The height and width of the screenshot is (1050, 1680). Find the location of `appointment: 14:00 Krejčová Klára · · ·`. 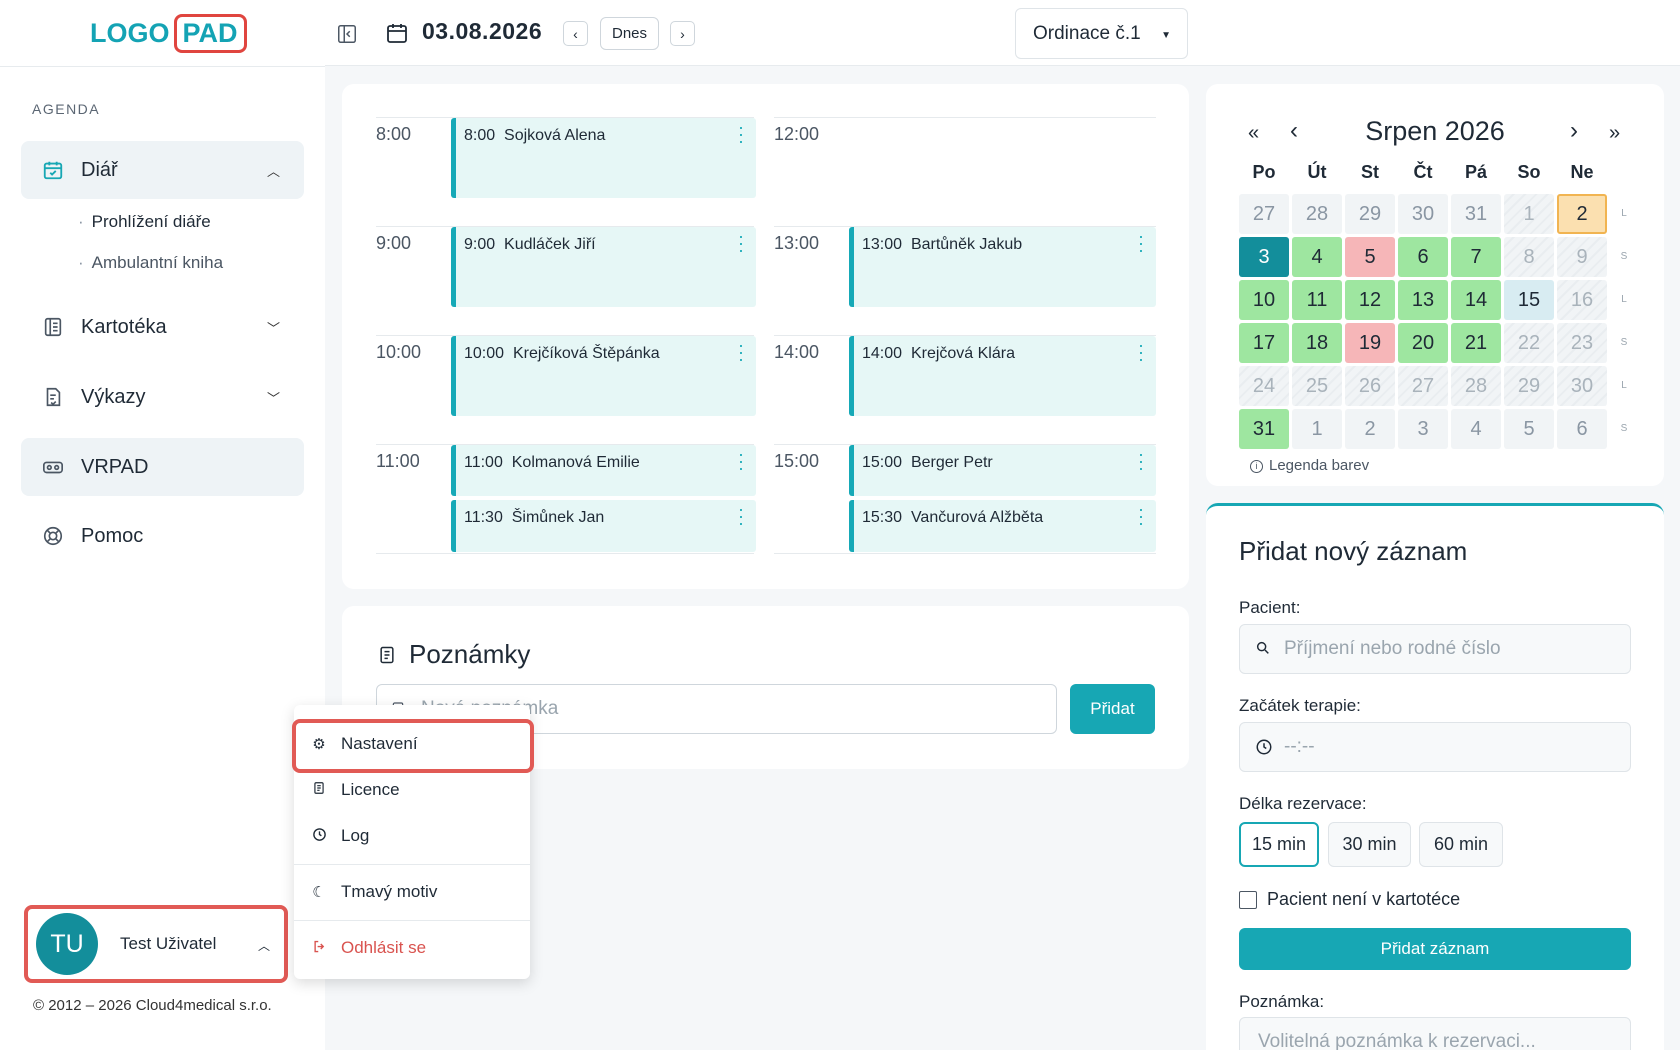

appointment: 14:00 Krejčová Klára · · · is located at coordinates (1002, 376).